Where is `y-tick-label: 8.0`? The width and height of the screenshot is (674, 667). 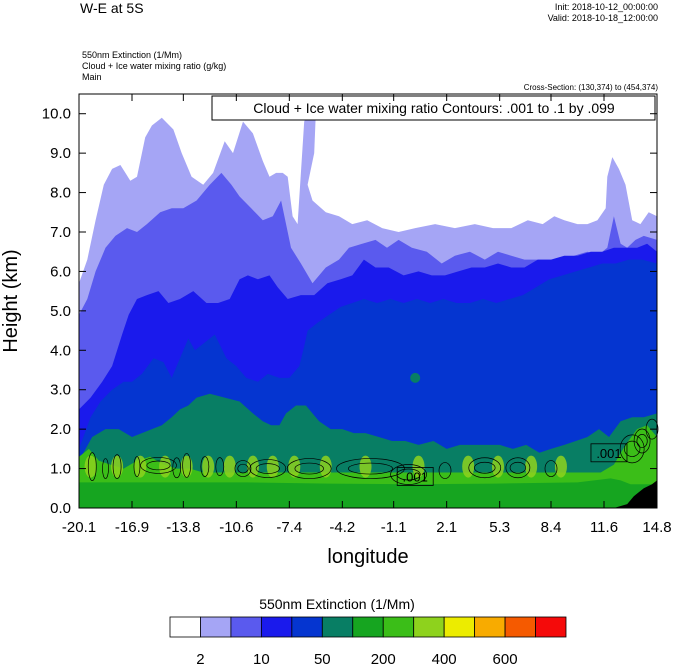
y-tick-label: 8.0 is located at coordinates (60, 193).